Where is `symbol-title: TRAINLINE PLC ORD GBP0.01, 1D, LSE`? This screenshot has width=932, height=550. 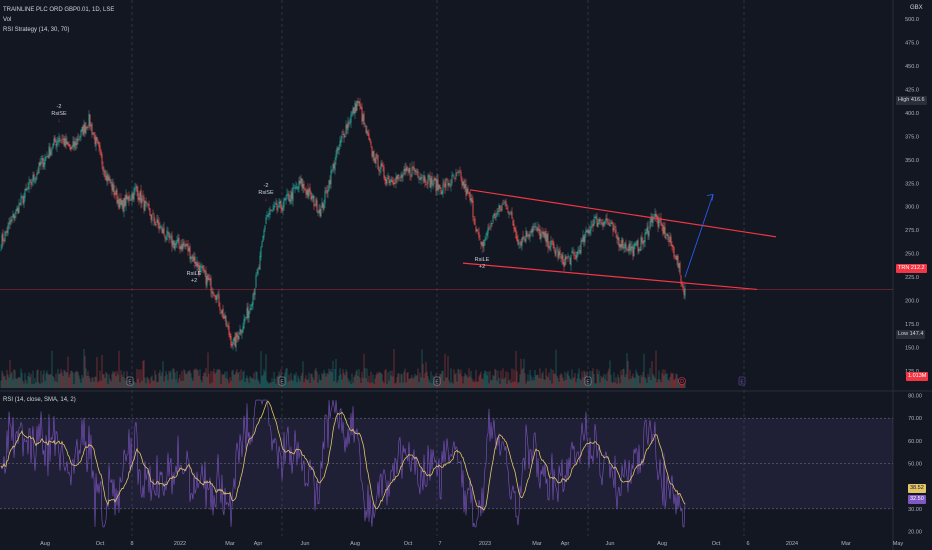 symbol-title: TRAINLINE PLC ORD GBP0.01, 1D, LSE is located at coordinates (59, 10).